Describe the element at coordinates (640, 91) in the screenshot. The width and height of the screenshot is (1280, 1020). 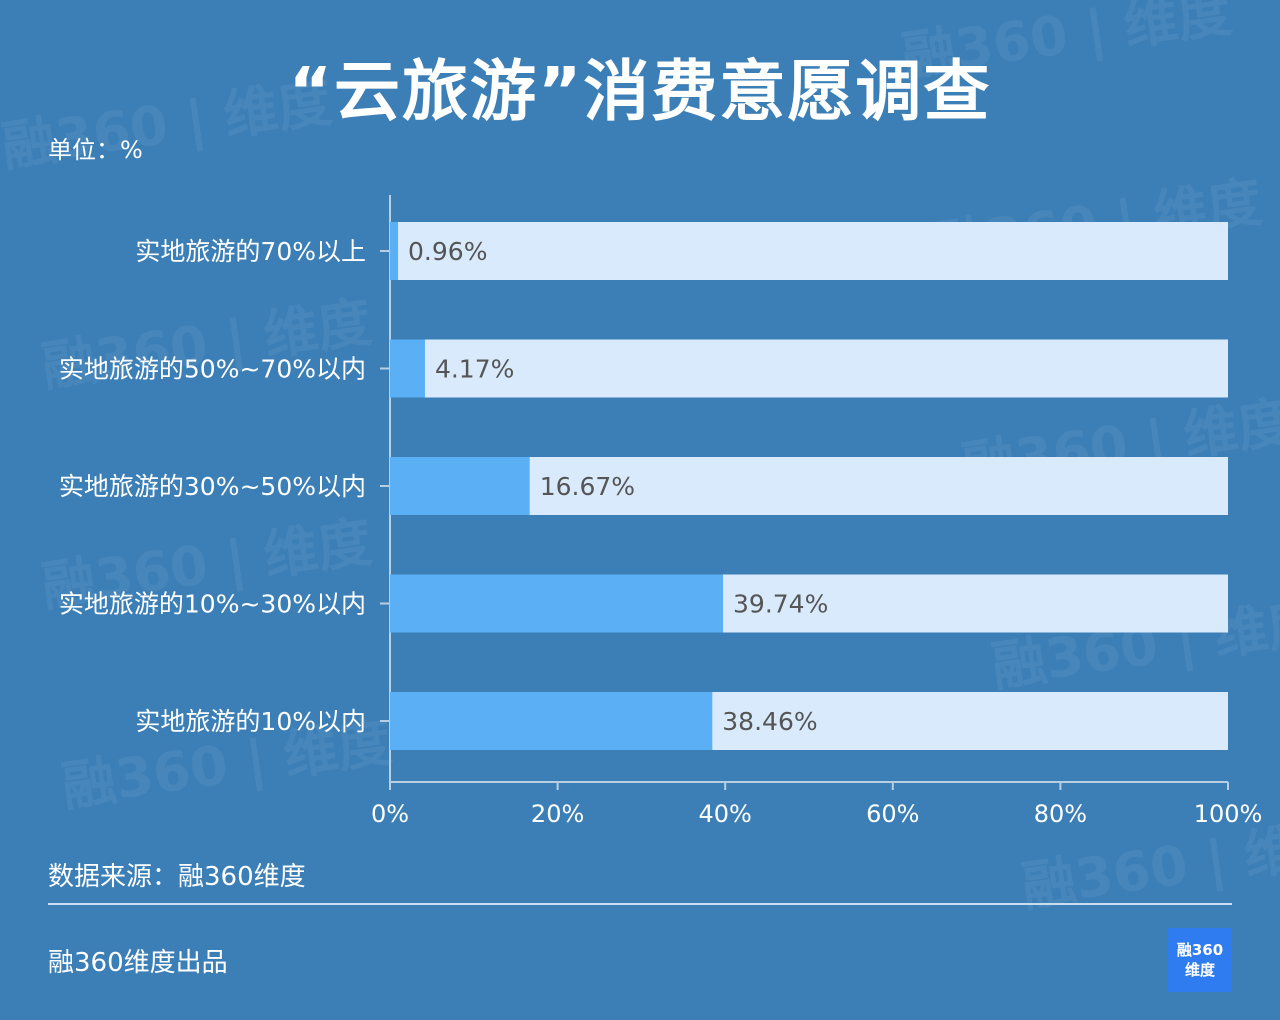
I see `chart-title: “云旅游”消费意愿调查` at that location.